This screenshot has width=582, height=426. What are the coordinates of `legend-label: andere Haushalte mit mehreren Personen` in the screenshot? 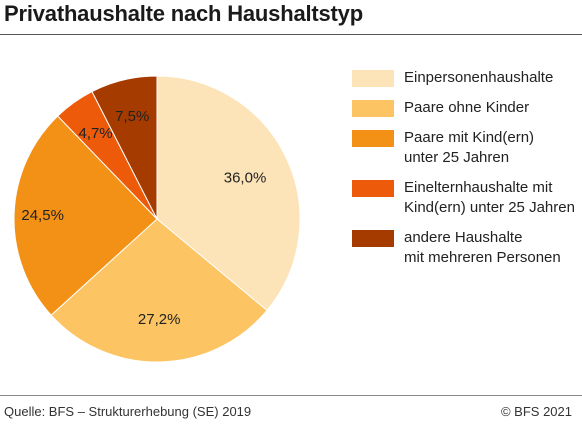 It's located at (482, 247).